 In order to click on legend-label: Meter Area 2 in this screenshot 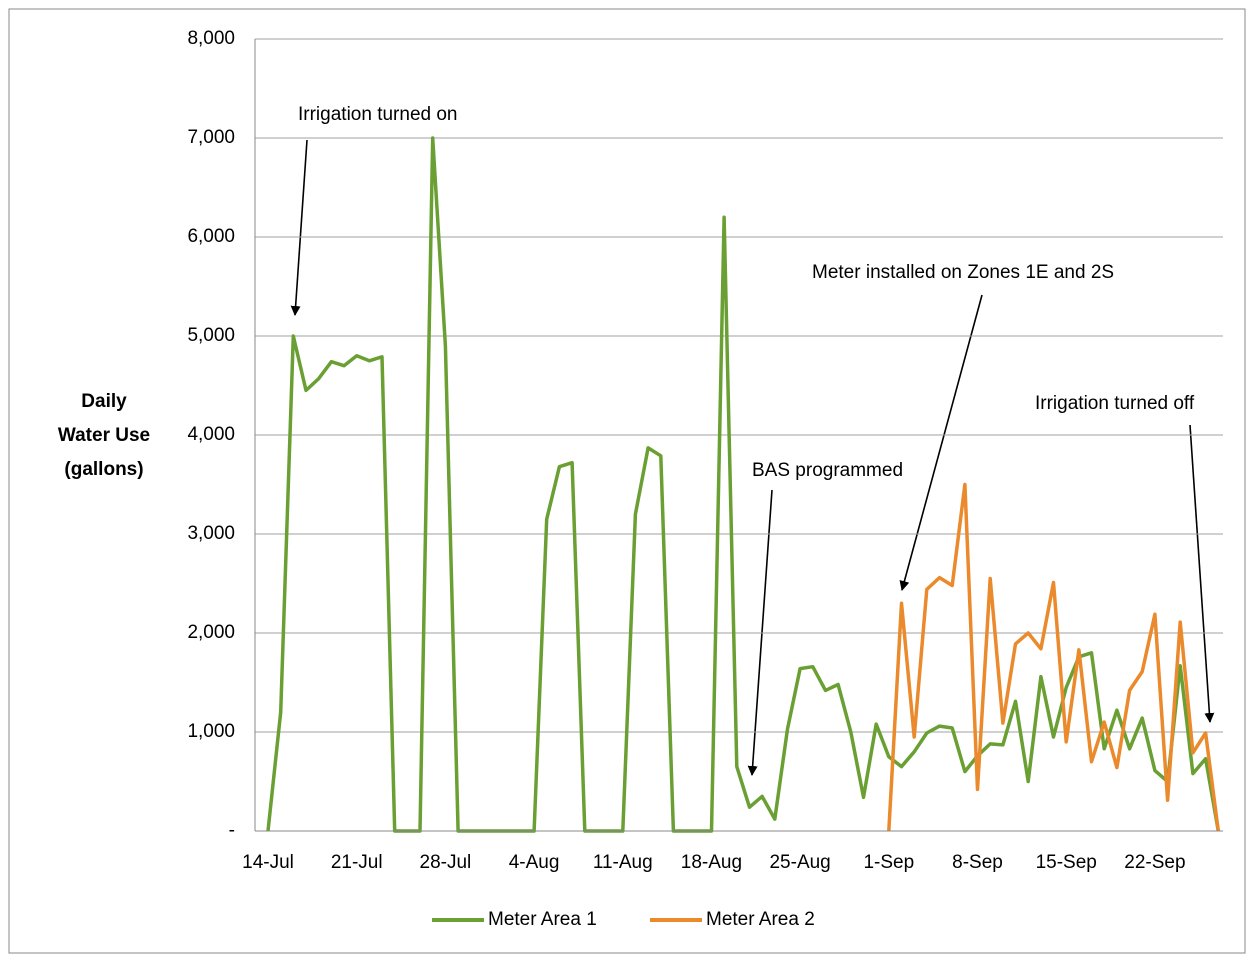, I will do `click(760, 919)`.